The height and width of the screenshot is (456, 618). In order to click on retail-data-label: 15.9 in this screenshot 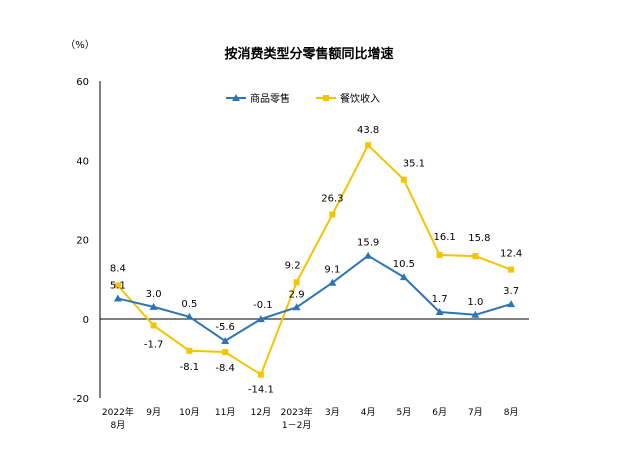, I will do `click(368, 243)`.